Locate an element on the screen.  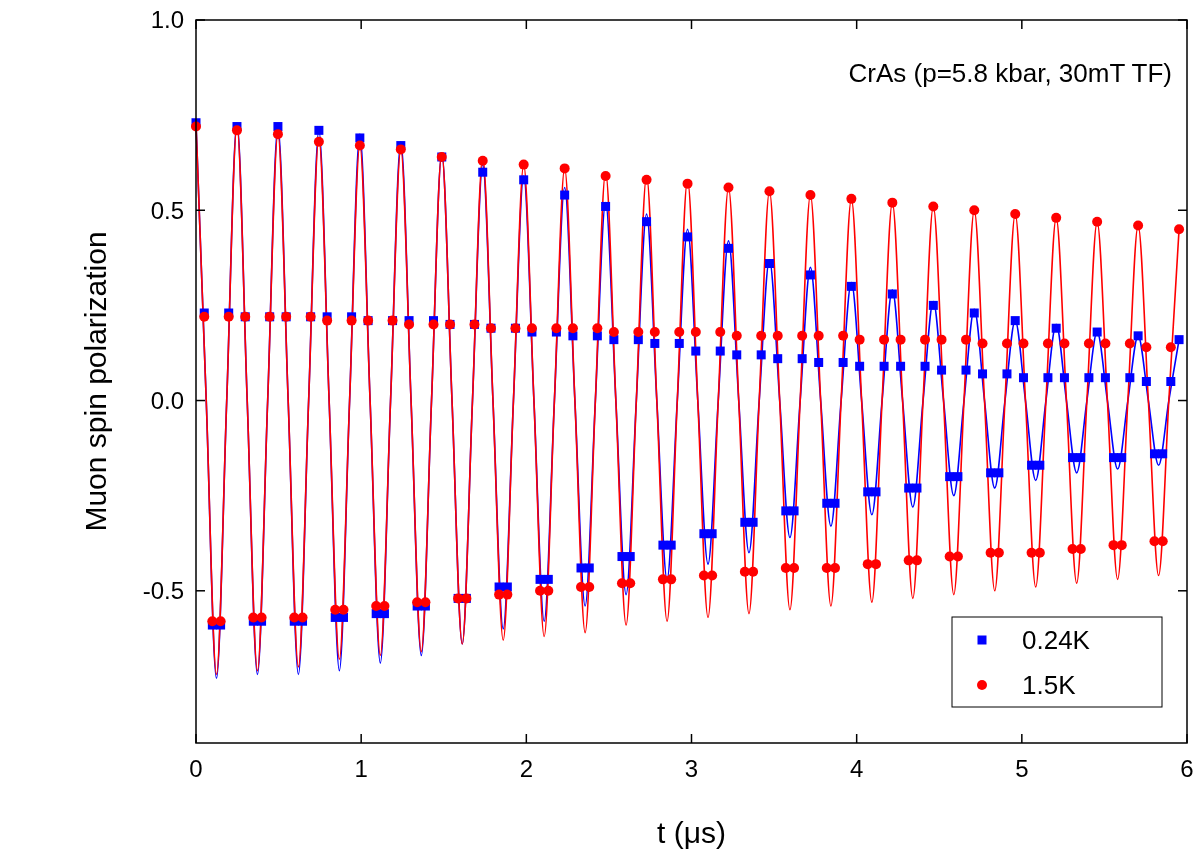
y-axis-title: Muon spin polarization is located at coordinates (95, 381).